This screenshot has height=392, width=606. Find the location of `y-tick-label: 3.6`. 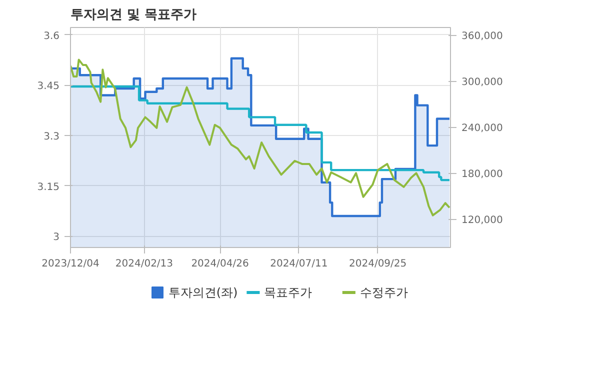

y-tick-label: 3.6 is located at coordinates (52, 36).